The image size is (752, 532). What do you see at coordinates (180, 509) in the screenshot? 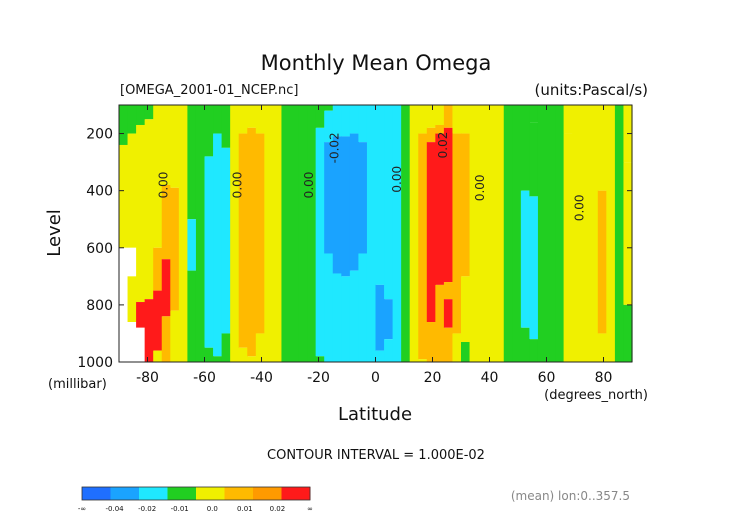
I see `colorbar-tick-label: -0.01` at bounding box center [180, 509].